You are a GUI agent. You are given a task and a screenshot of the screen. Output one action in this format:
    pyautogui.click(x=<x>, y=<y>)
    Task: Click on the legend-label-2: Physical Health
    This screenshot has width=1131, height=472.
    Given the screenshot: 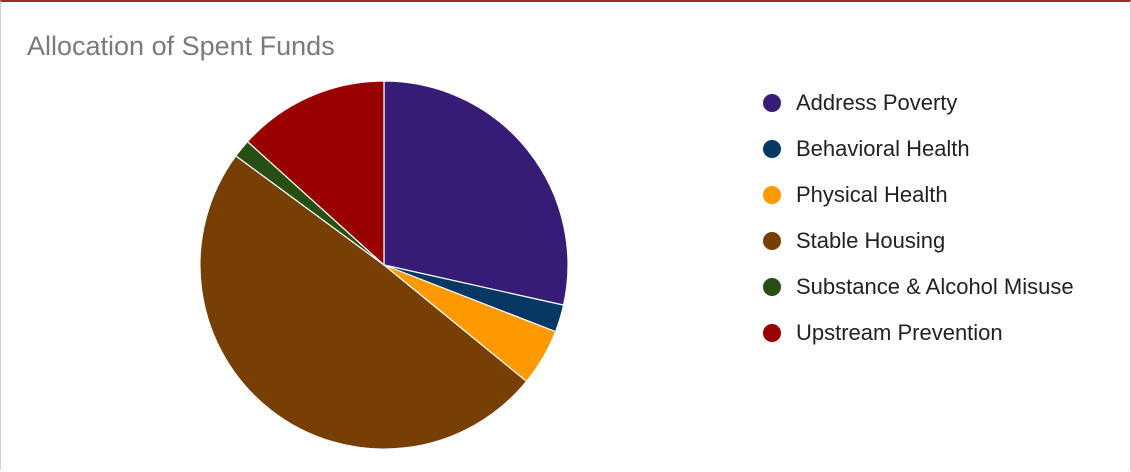 What is the action you would take?
    pyautogui.click(x=872, y=194)
    